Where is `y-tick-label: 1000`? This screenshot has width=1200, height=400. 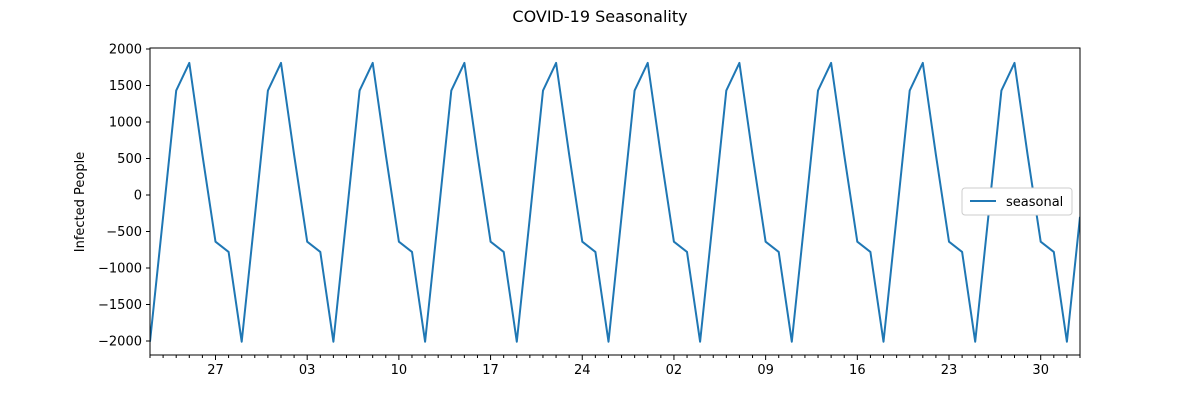 y-tick-label: 1000 is located at coordinates (125, 123).